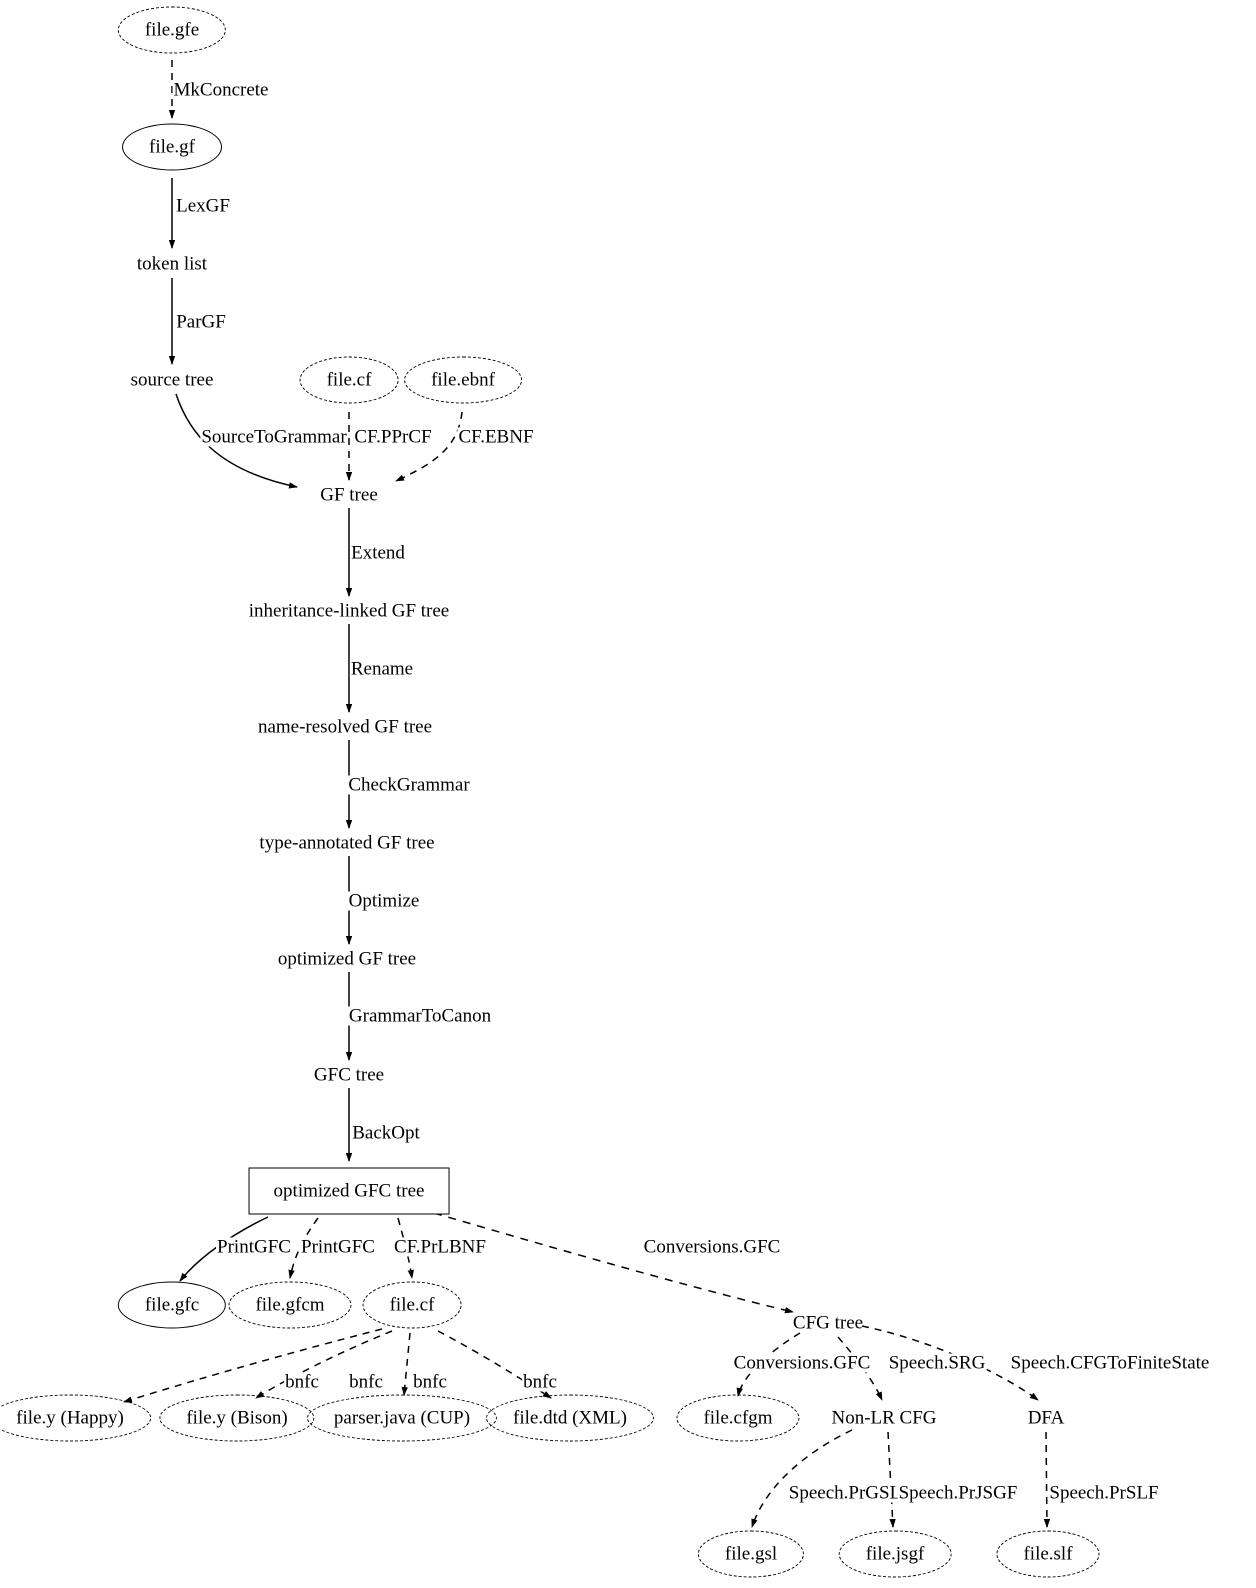  What do you see at coordinates (384, 901) in the screenshot?
I see `edge-label-optimize: Optimize` at bounding box center [384, 901].